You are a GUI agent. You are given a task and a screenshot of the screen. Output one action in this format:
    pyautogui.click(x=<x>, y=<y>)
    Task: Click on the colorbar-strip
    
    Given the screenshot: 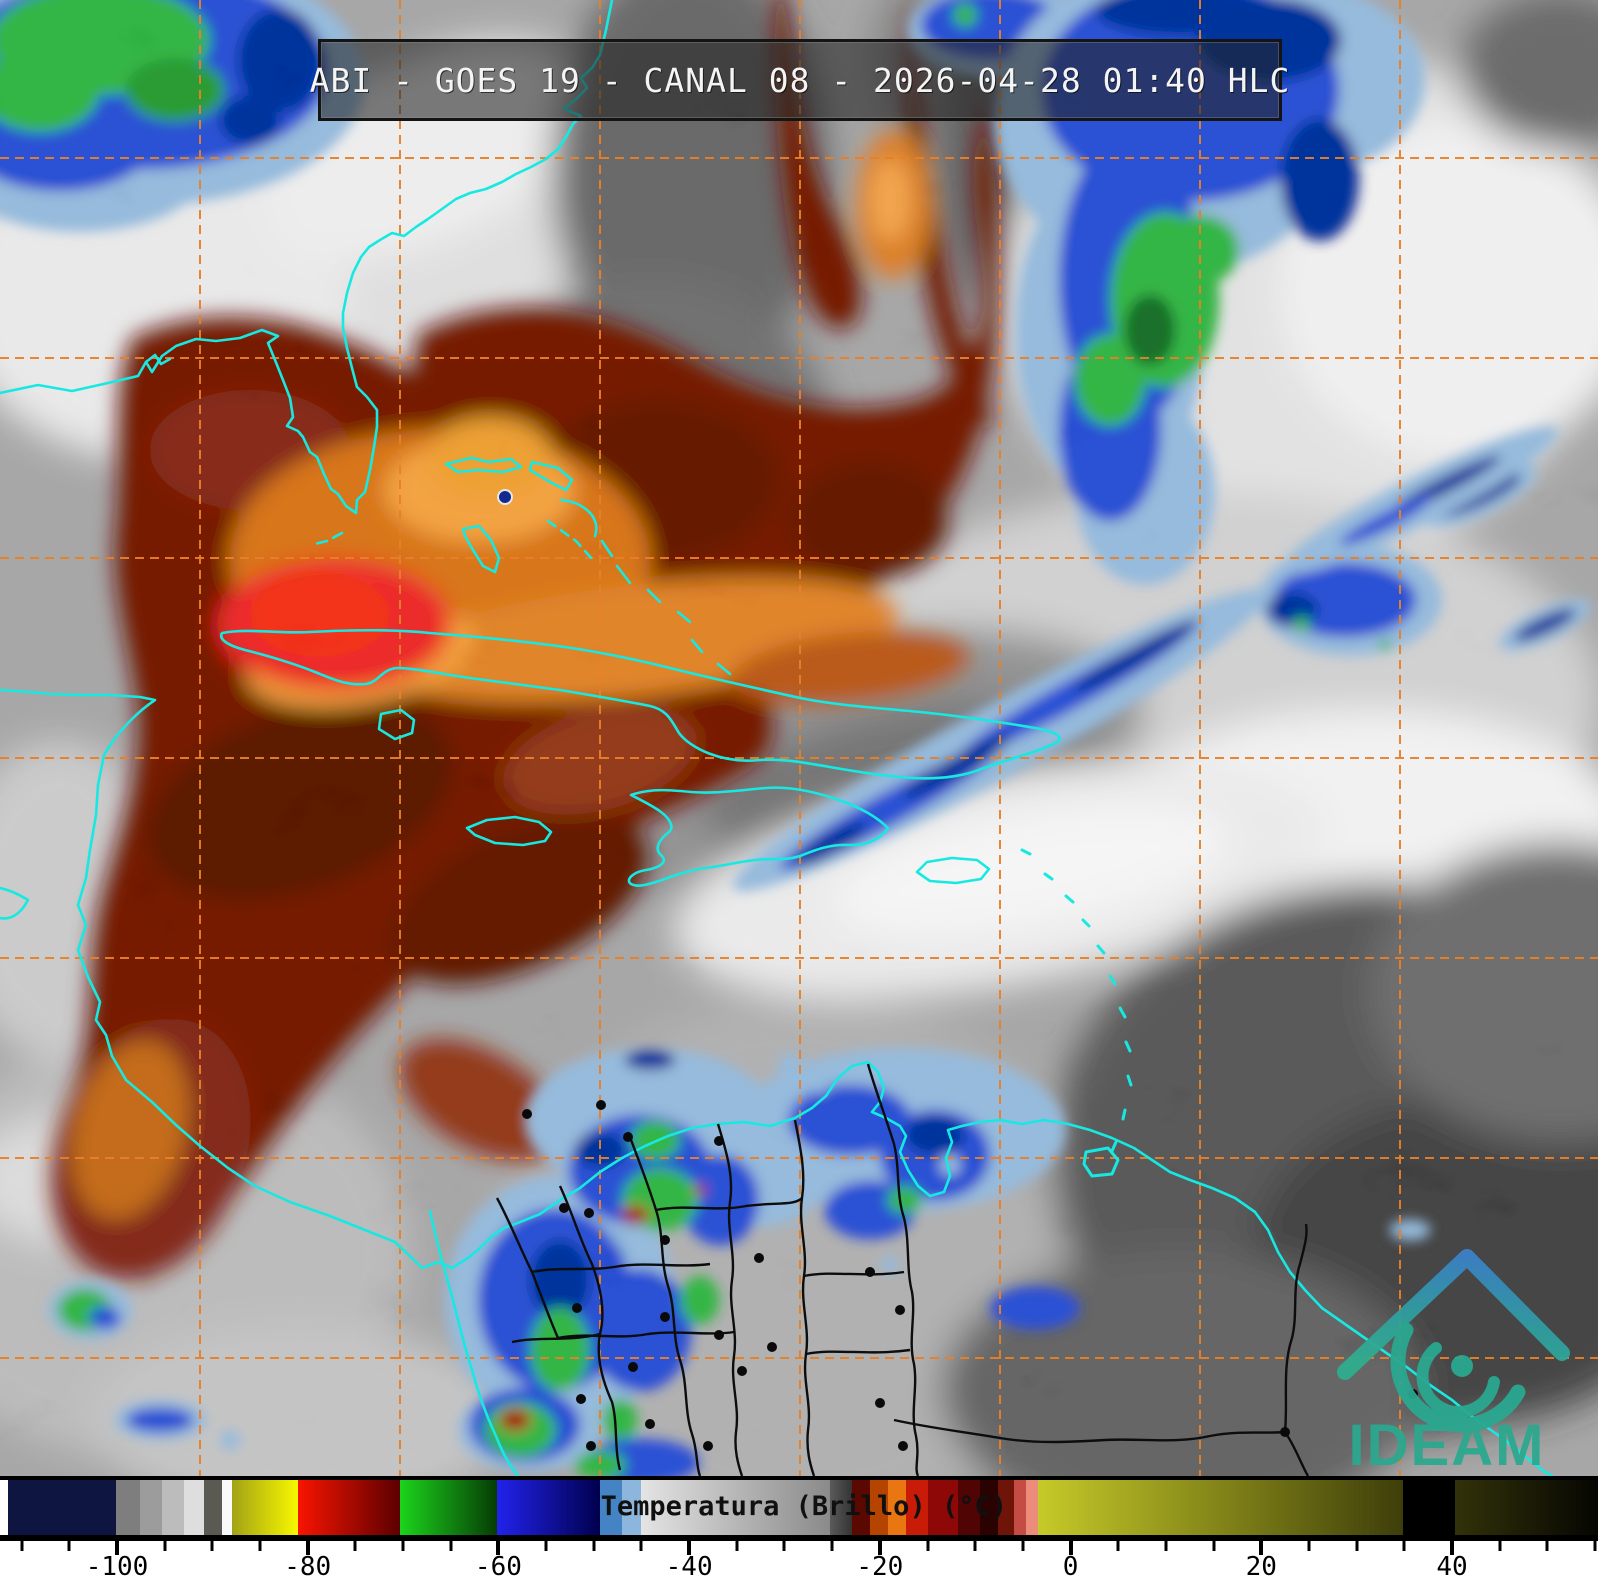 What is the action you would take?
    pyautogui.click(x=799, y=1505)
    